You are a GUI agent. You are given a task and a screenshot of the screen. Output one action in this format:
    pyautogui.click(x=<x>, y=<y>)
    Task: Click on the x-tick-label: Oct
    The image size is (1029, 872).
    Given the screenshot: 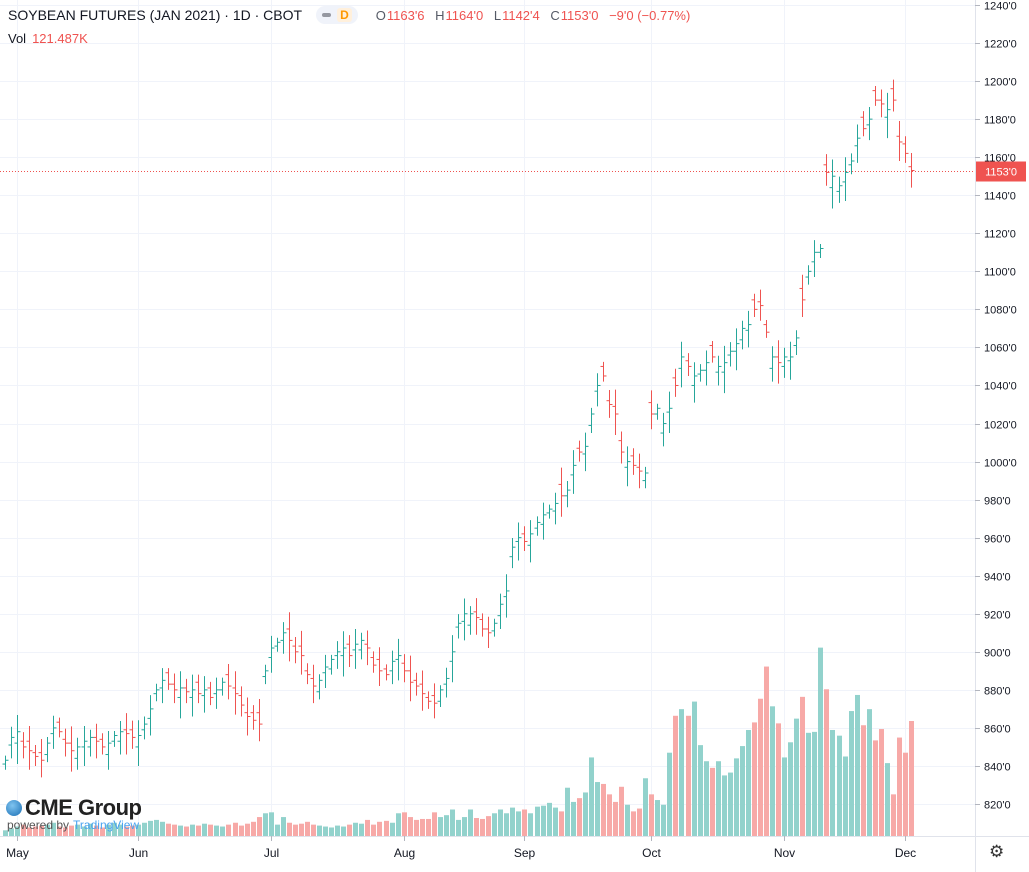 What is the action you would take?
    pyautogui.click(x=651, y=853)
    